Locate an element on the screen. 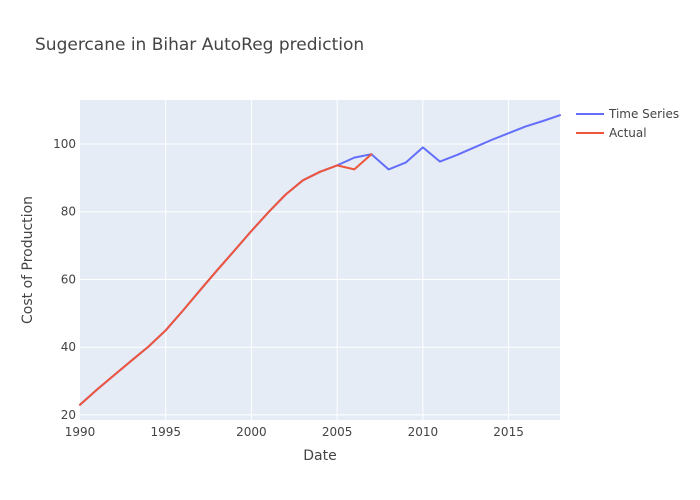 This screenshot has height=500, width=700. x-tick-label: 1995 is located at coordinates (165, 432).